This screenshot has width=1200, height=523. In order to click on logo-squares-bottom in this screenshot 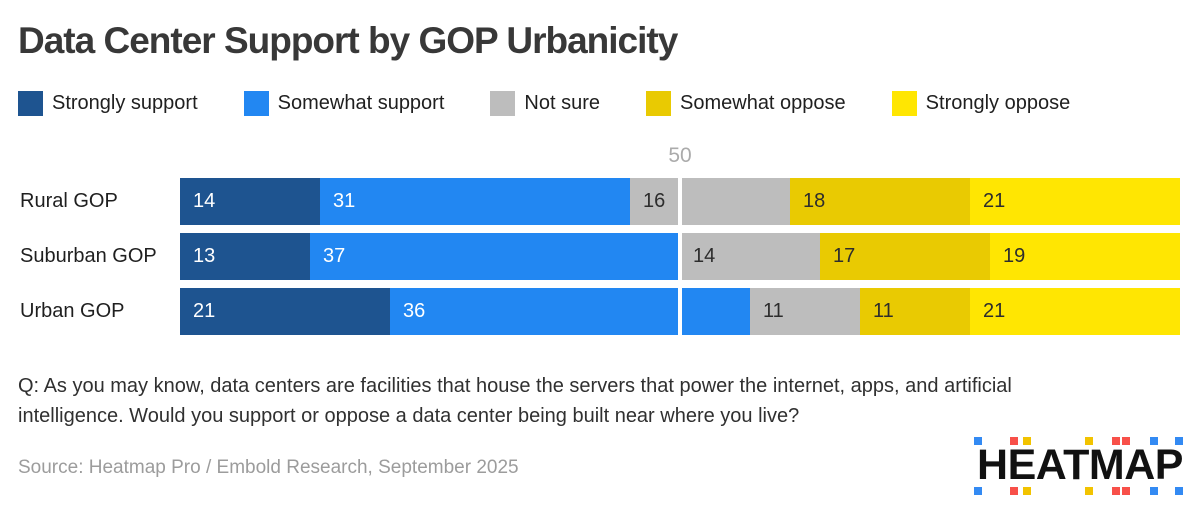, I will do `click(1080, 491)`.